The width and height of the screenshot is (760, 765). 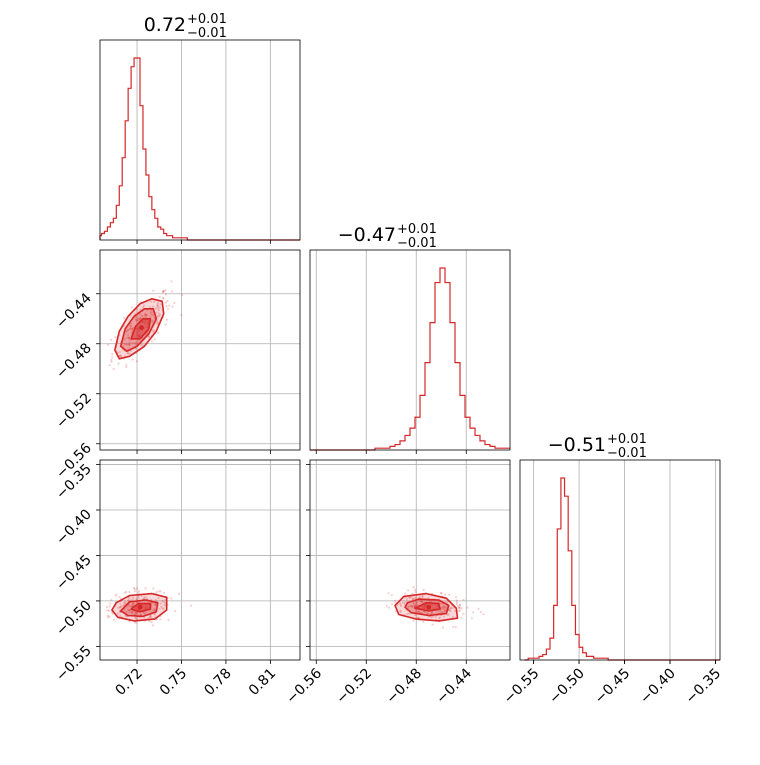 I want to click on y-tick-label-1-1: −0.52, so click(x=74, y=411).